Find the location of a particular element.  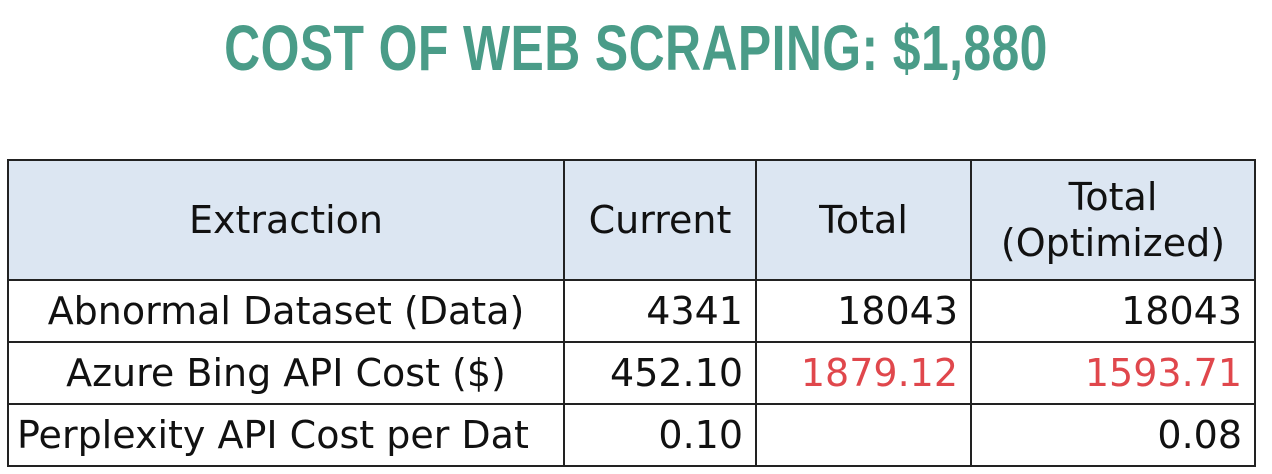

row-label: Azure Bing API Cost ($) is located at coordinates (286, 373).